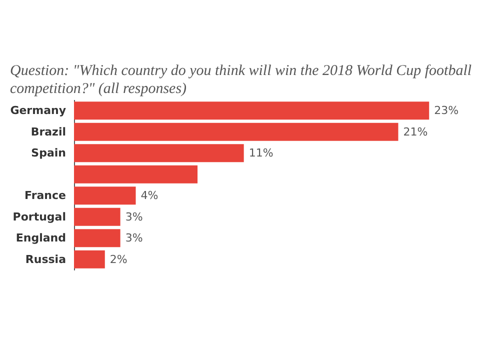  Describe the element at coordinates (446, 111) in the screenshot. I see `data-label: 23%` at that location.